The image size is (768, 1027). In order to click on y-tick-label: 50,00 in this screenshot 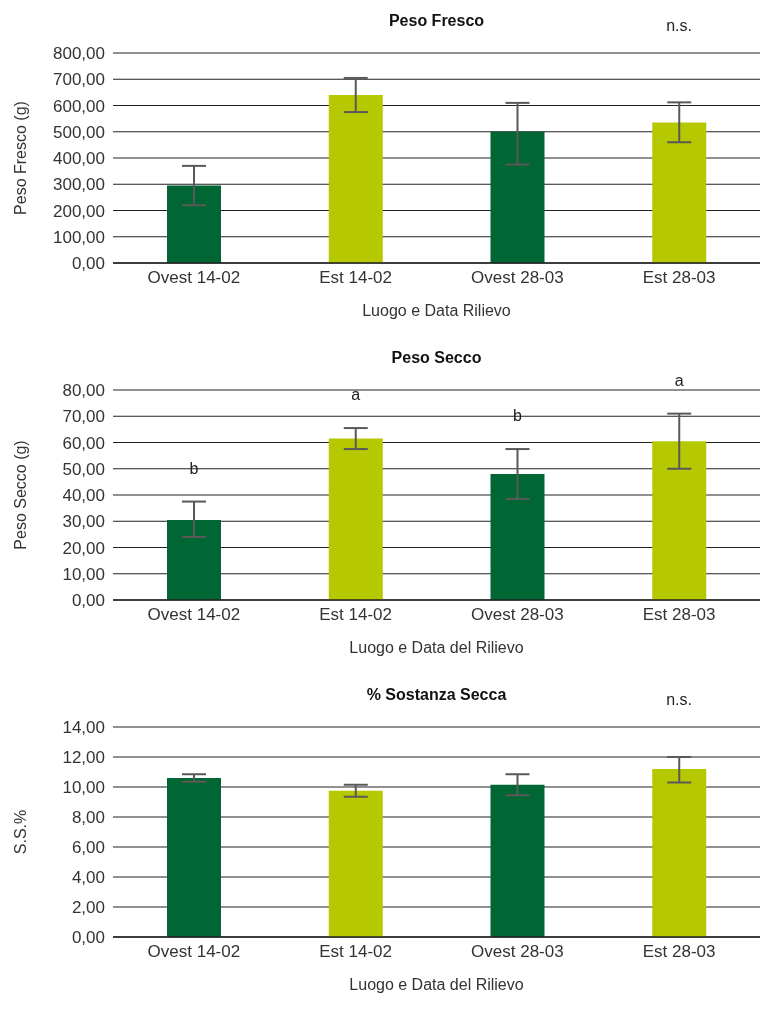, I will do `click(83, 469)`.